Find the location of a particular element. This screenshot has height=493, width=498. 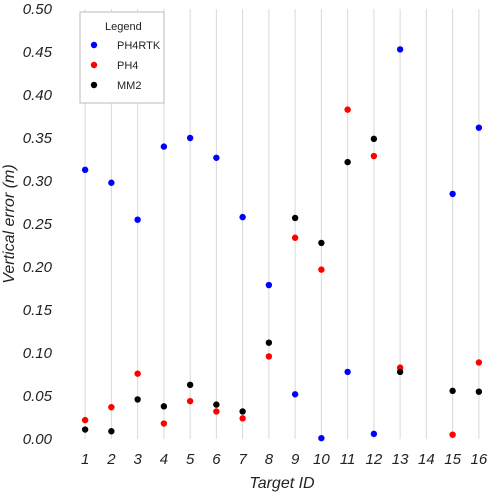

x-tick-label: 9 is located at coordinates (295, 459).